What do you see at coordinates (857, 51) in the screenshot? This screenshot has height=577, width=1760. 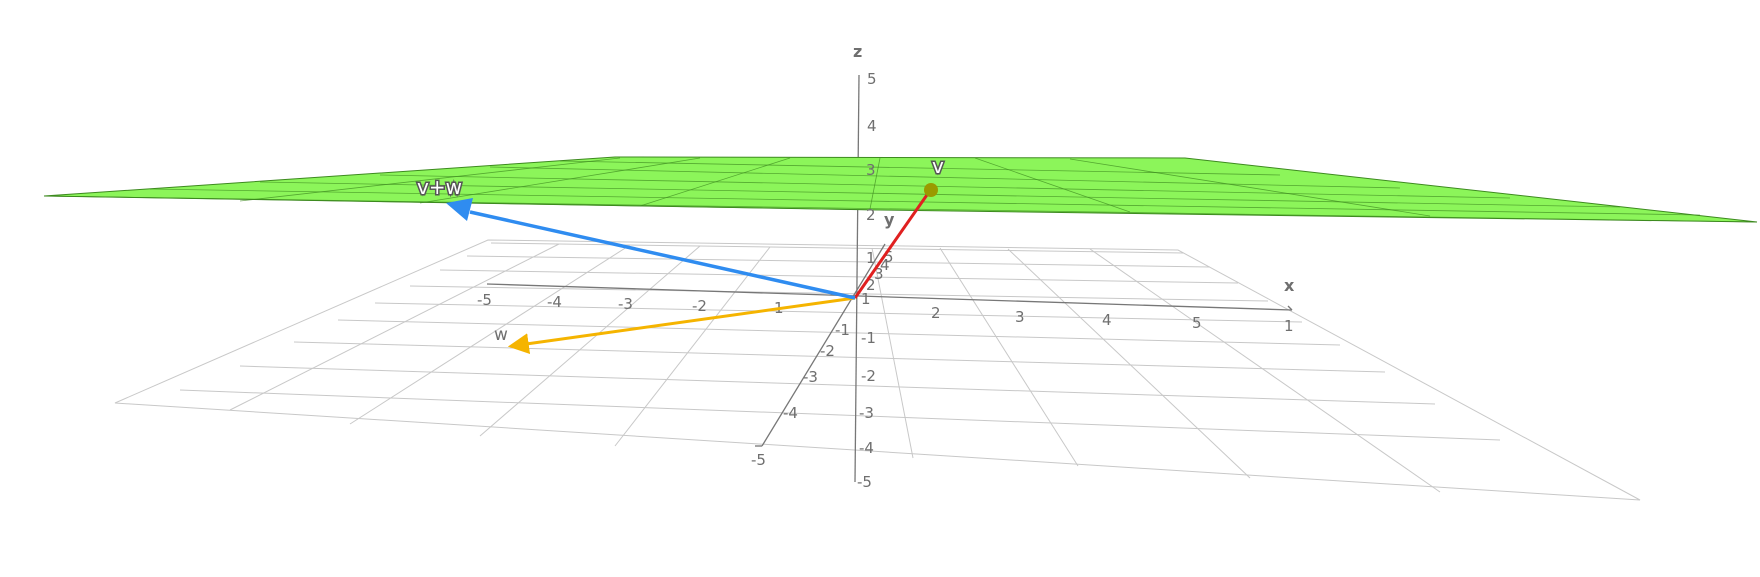 I see `z-axis-name: z` at bounding box center [857, 51].